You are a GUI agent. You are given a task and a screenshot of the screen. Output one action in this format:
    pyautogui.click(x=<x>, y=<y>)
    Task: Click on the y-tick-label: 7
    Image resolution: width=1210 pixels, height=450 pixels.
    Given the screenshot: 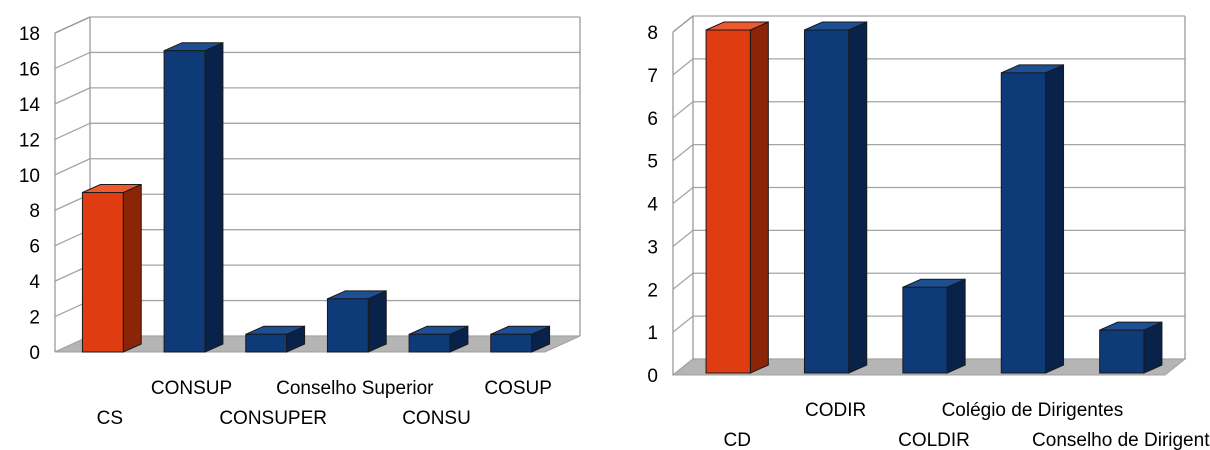 What is the action you would take?
    pyautogui.click(x=652, y=76)
    